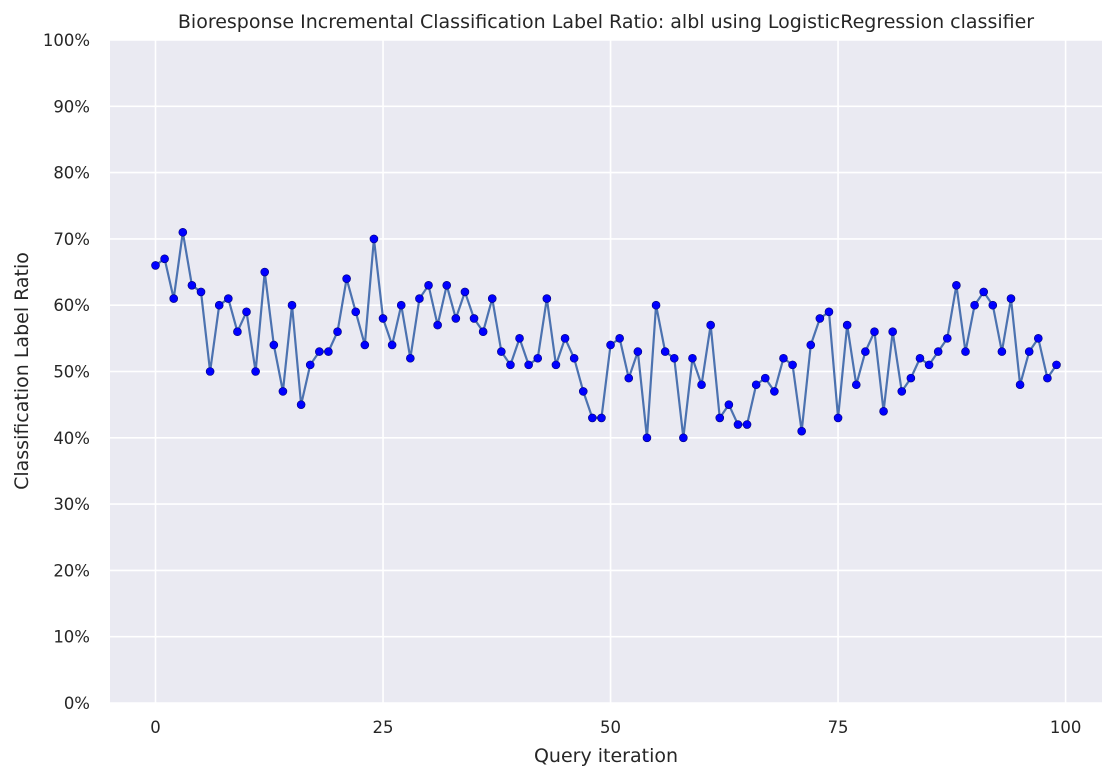  What do you see at coordinates (610, 727) in the screenshot?
I see `x-tick-label: 50` at bounding box center [610, 727].